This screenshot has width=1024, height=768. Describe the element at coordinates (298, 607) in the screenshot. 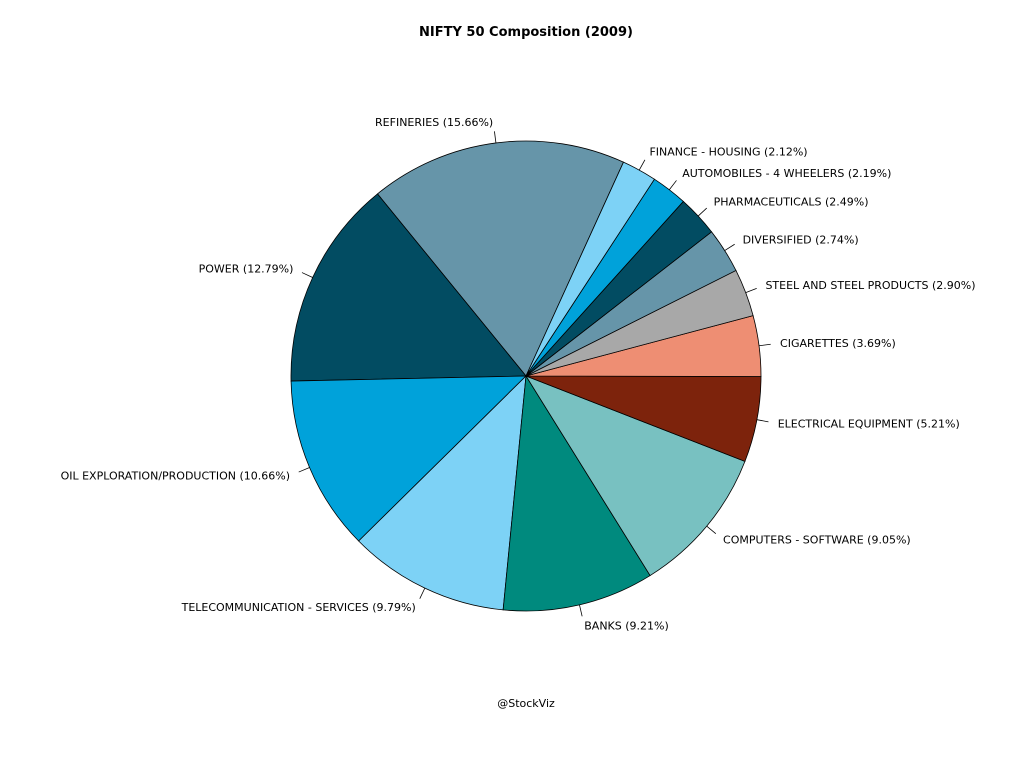

I see `slice-label: TELECOMMUNICATION - SERVICES (9.79%)` at that location.